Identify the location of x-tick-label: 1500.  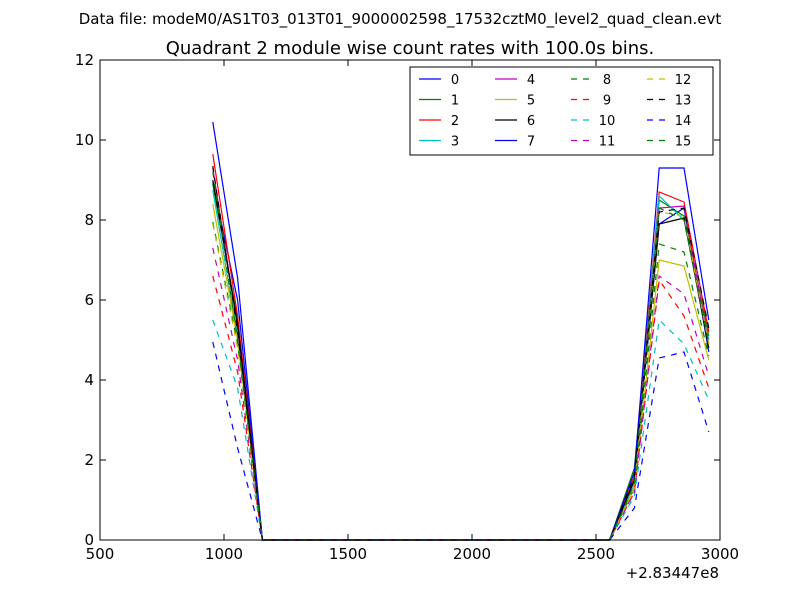
(348, 554).